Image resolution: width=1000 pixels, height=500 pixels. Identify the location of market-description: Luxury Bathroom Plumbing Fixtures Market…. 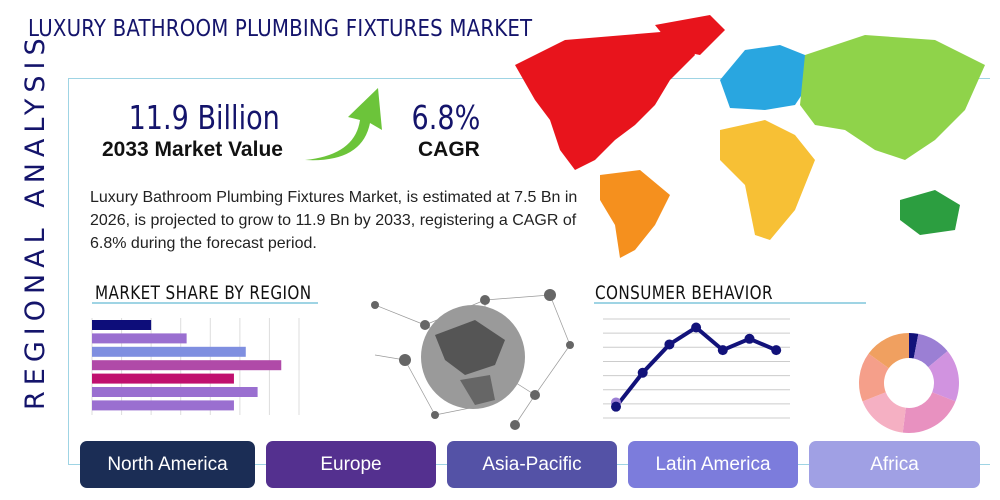
(334, 220).